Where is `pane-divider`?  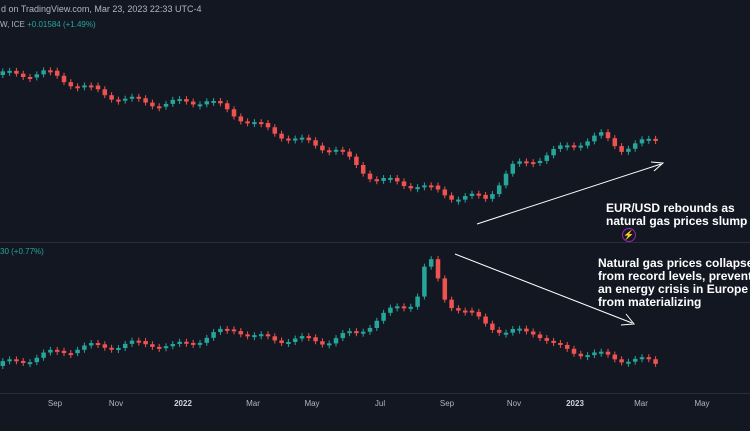
pane-divider is located at coordinates (375, 242).